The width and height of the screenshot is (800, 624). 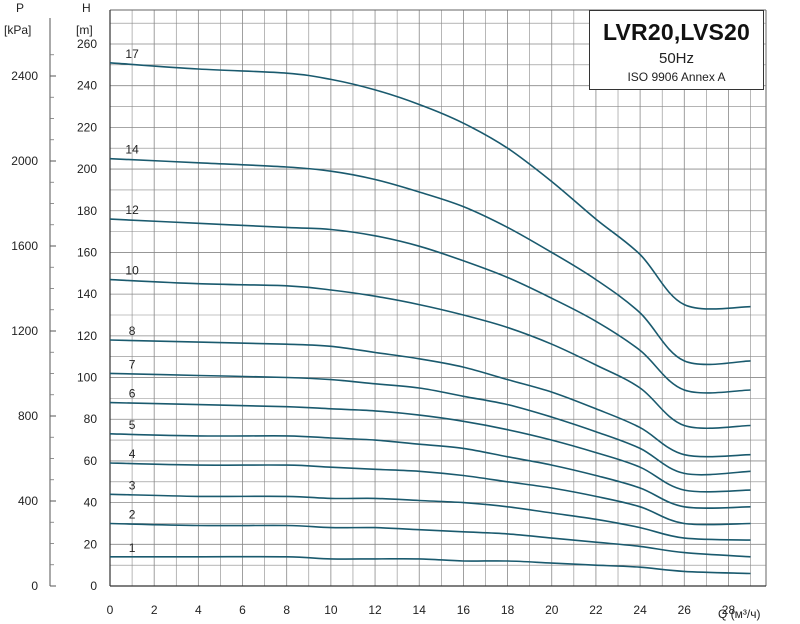 What do you see at coordinates (464, 610) in the screenshot?
I see `x-tick-label: 16` at bounding box center [464, 610].